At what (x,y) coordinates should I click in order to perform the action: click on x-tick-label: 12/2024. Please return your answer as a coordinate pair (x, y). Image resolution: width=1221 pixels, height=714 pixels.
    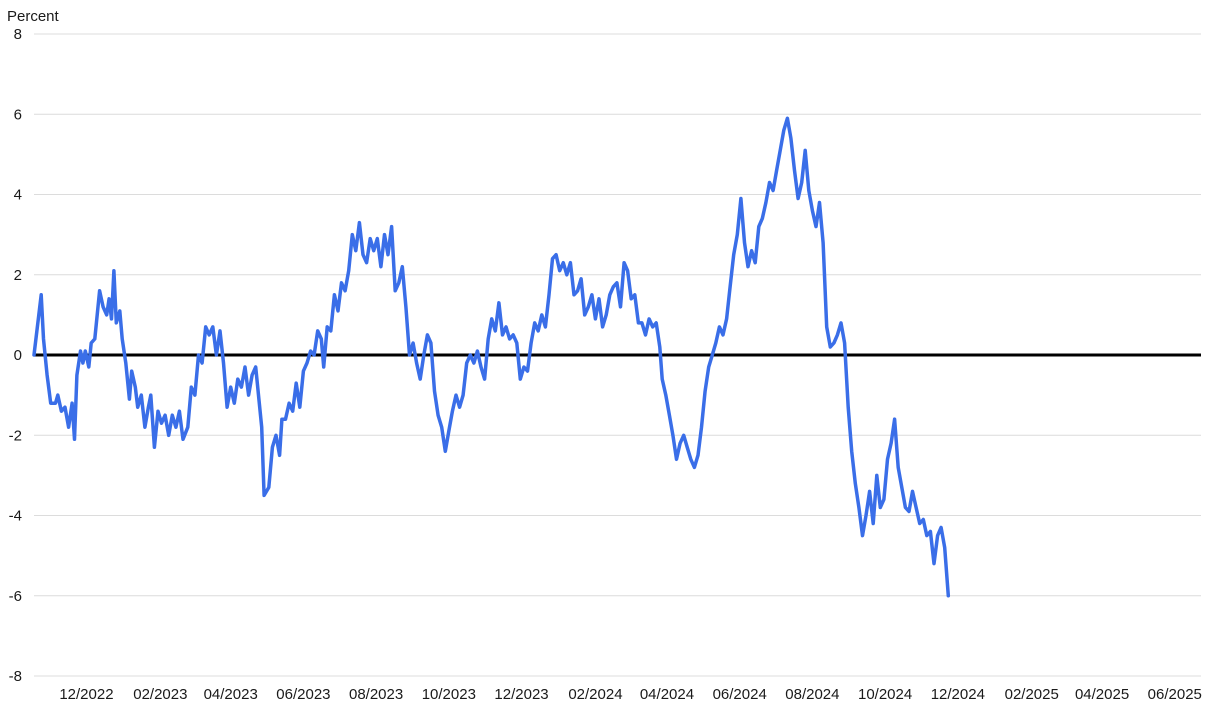
    Looking at the image, I should click on (958, 694).